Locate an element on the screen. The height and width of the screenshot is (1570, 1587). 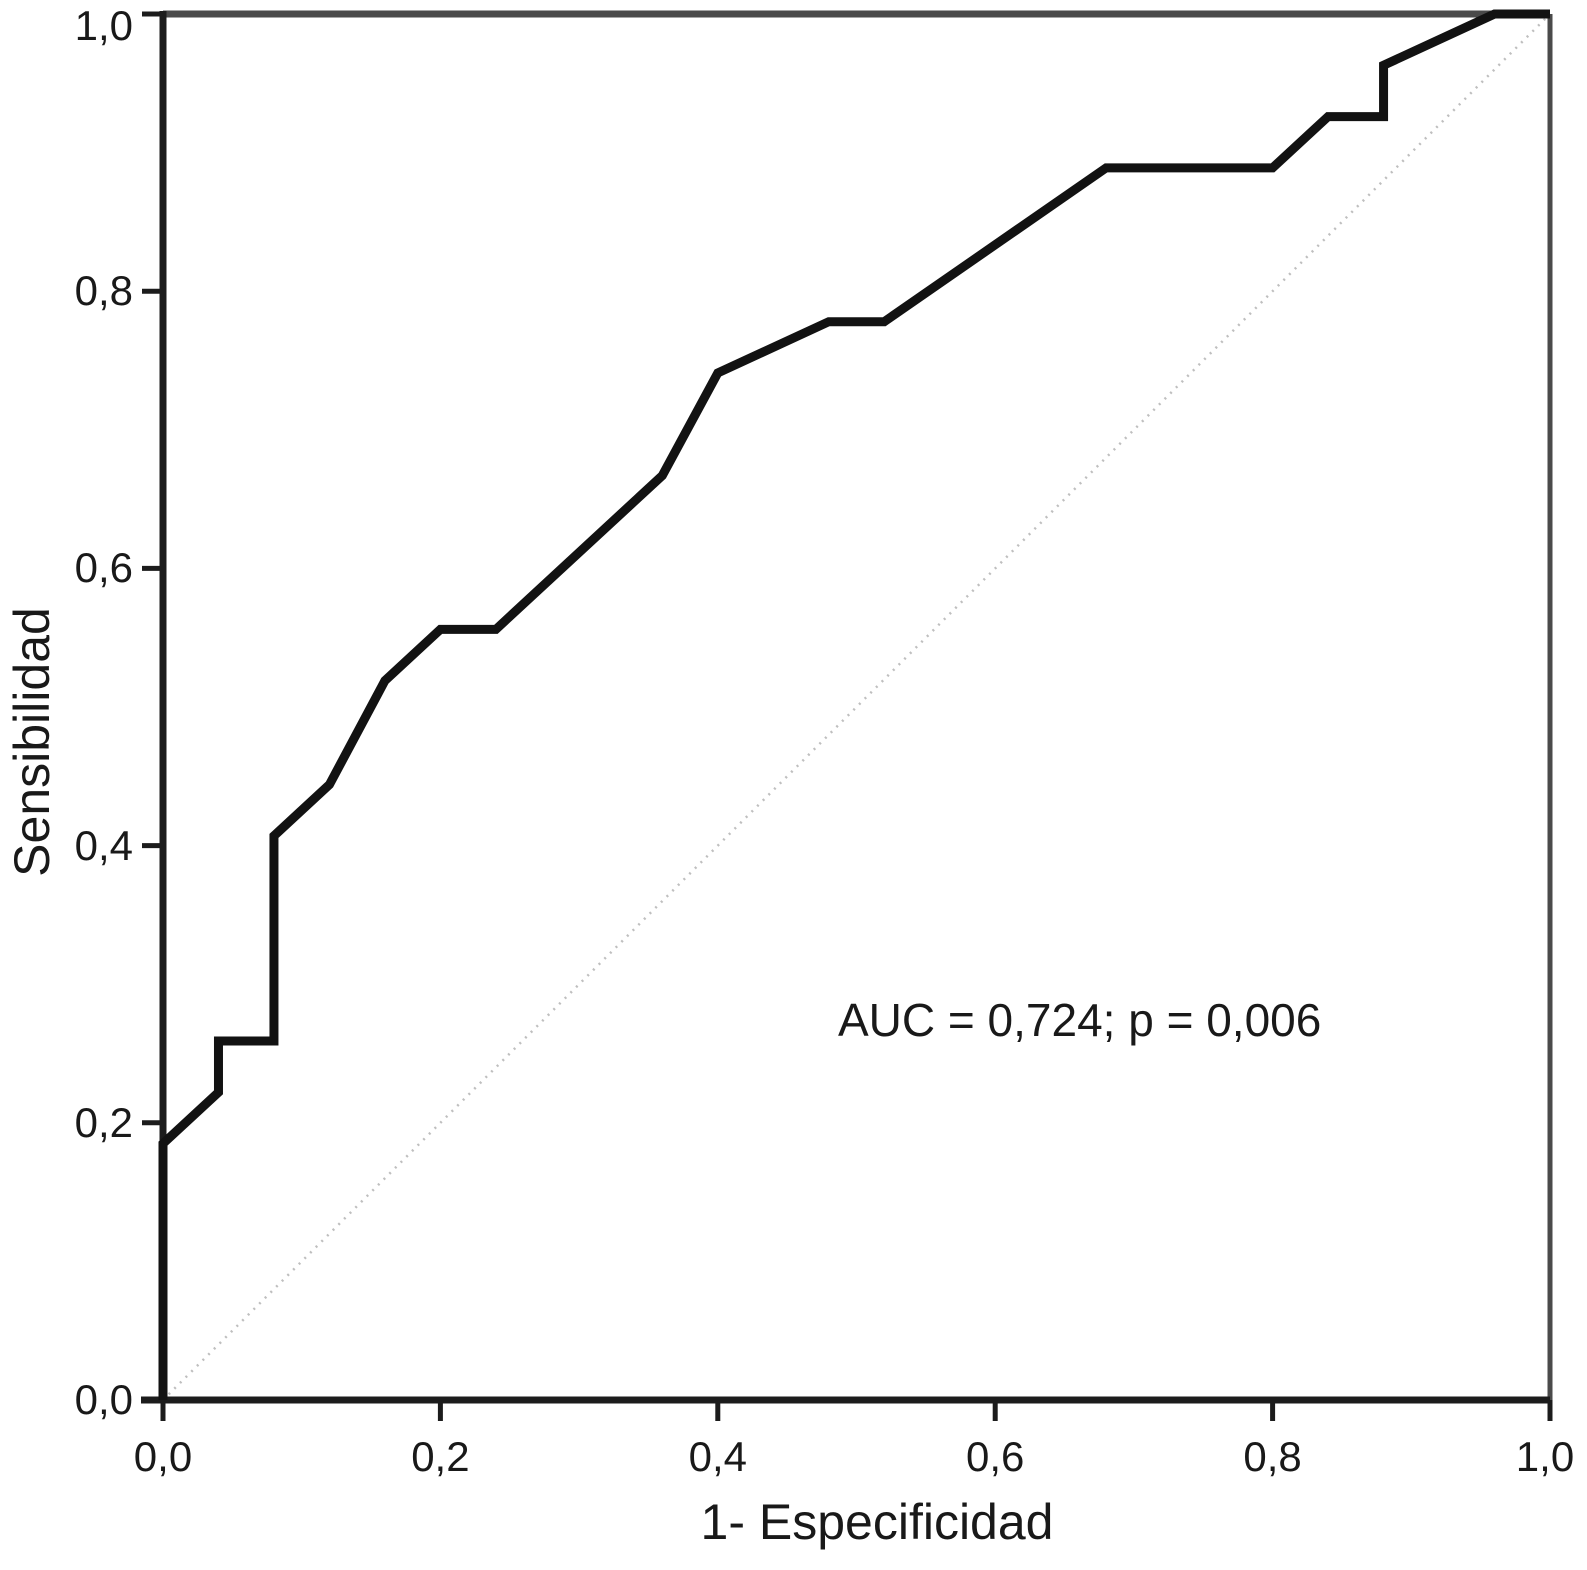
x-tick-label: 0,2 is located at coordinates (440, 1456).